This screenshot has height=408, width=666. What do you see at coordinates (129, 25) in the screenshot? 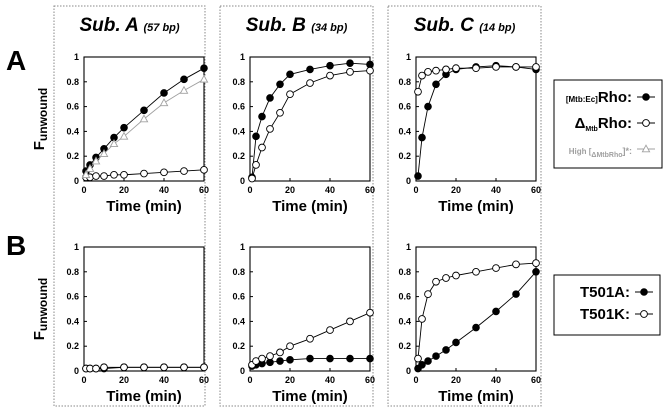
I see `column-title: Sub. A (57 bp)` at bounding box center [129, 25].